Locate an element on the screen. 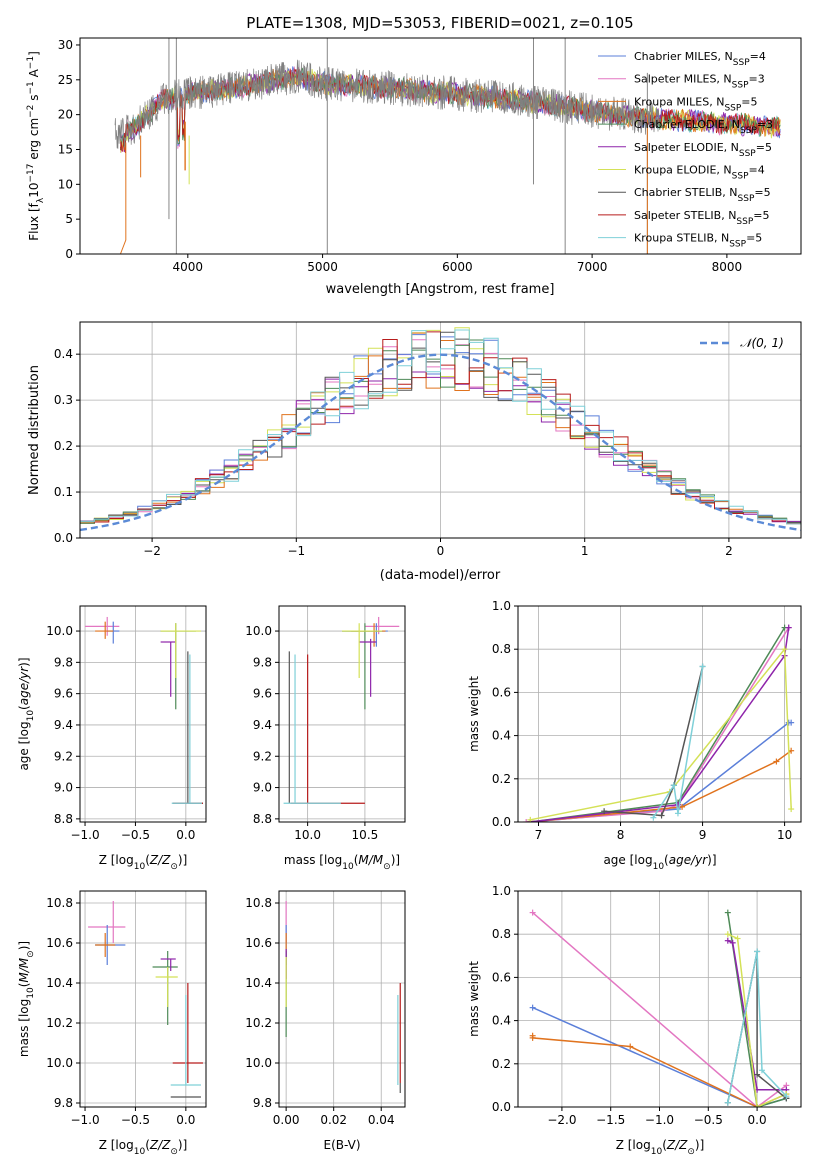  legend-entry: Kroupa STELIB, NSSP=5 is located at coordinates (698, 241).